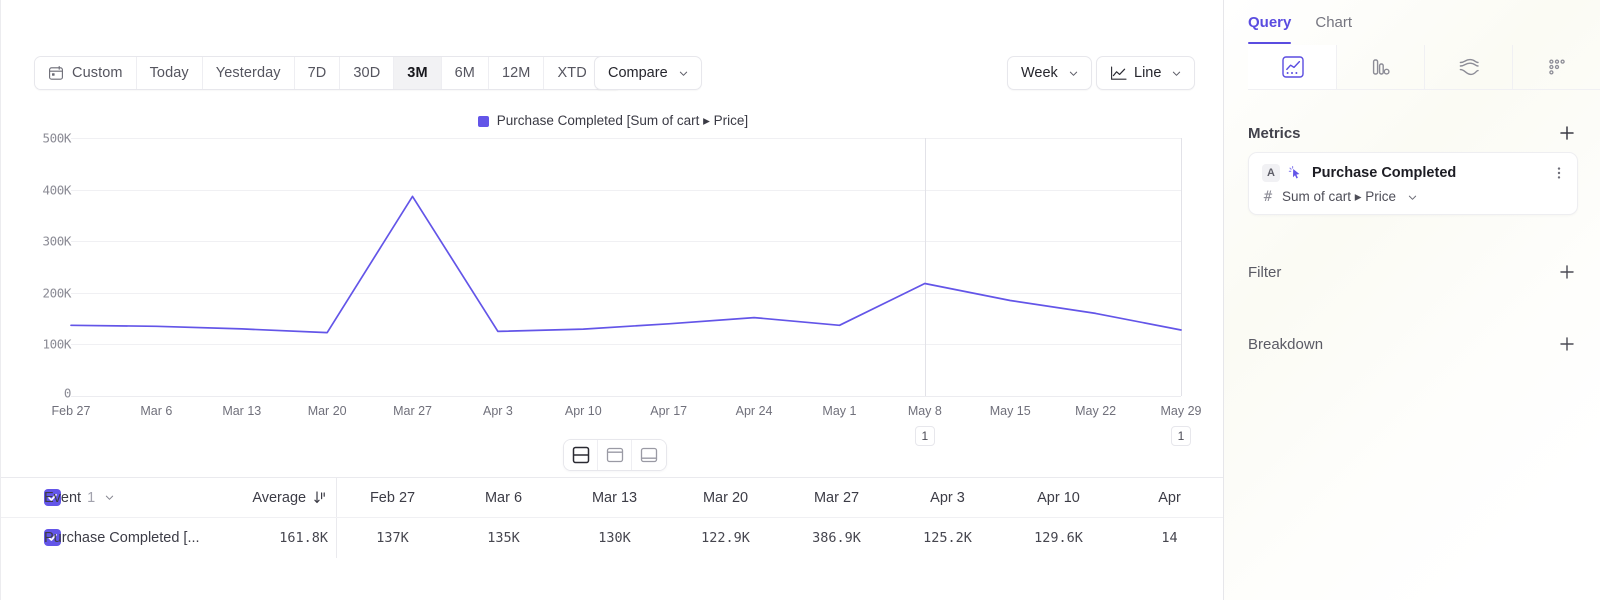 The image size is (1600, 600). I want to click on date-column-header: Apr 10, so click(1058, 497).